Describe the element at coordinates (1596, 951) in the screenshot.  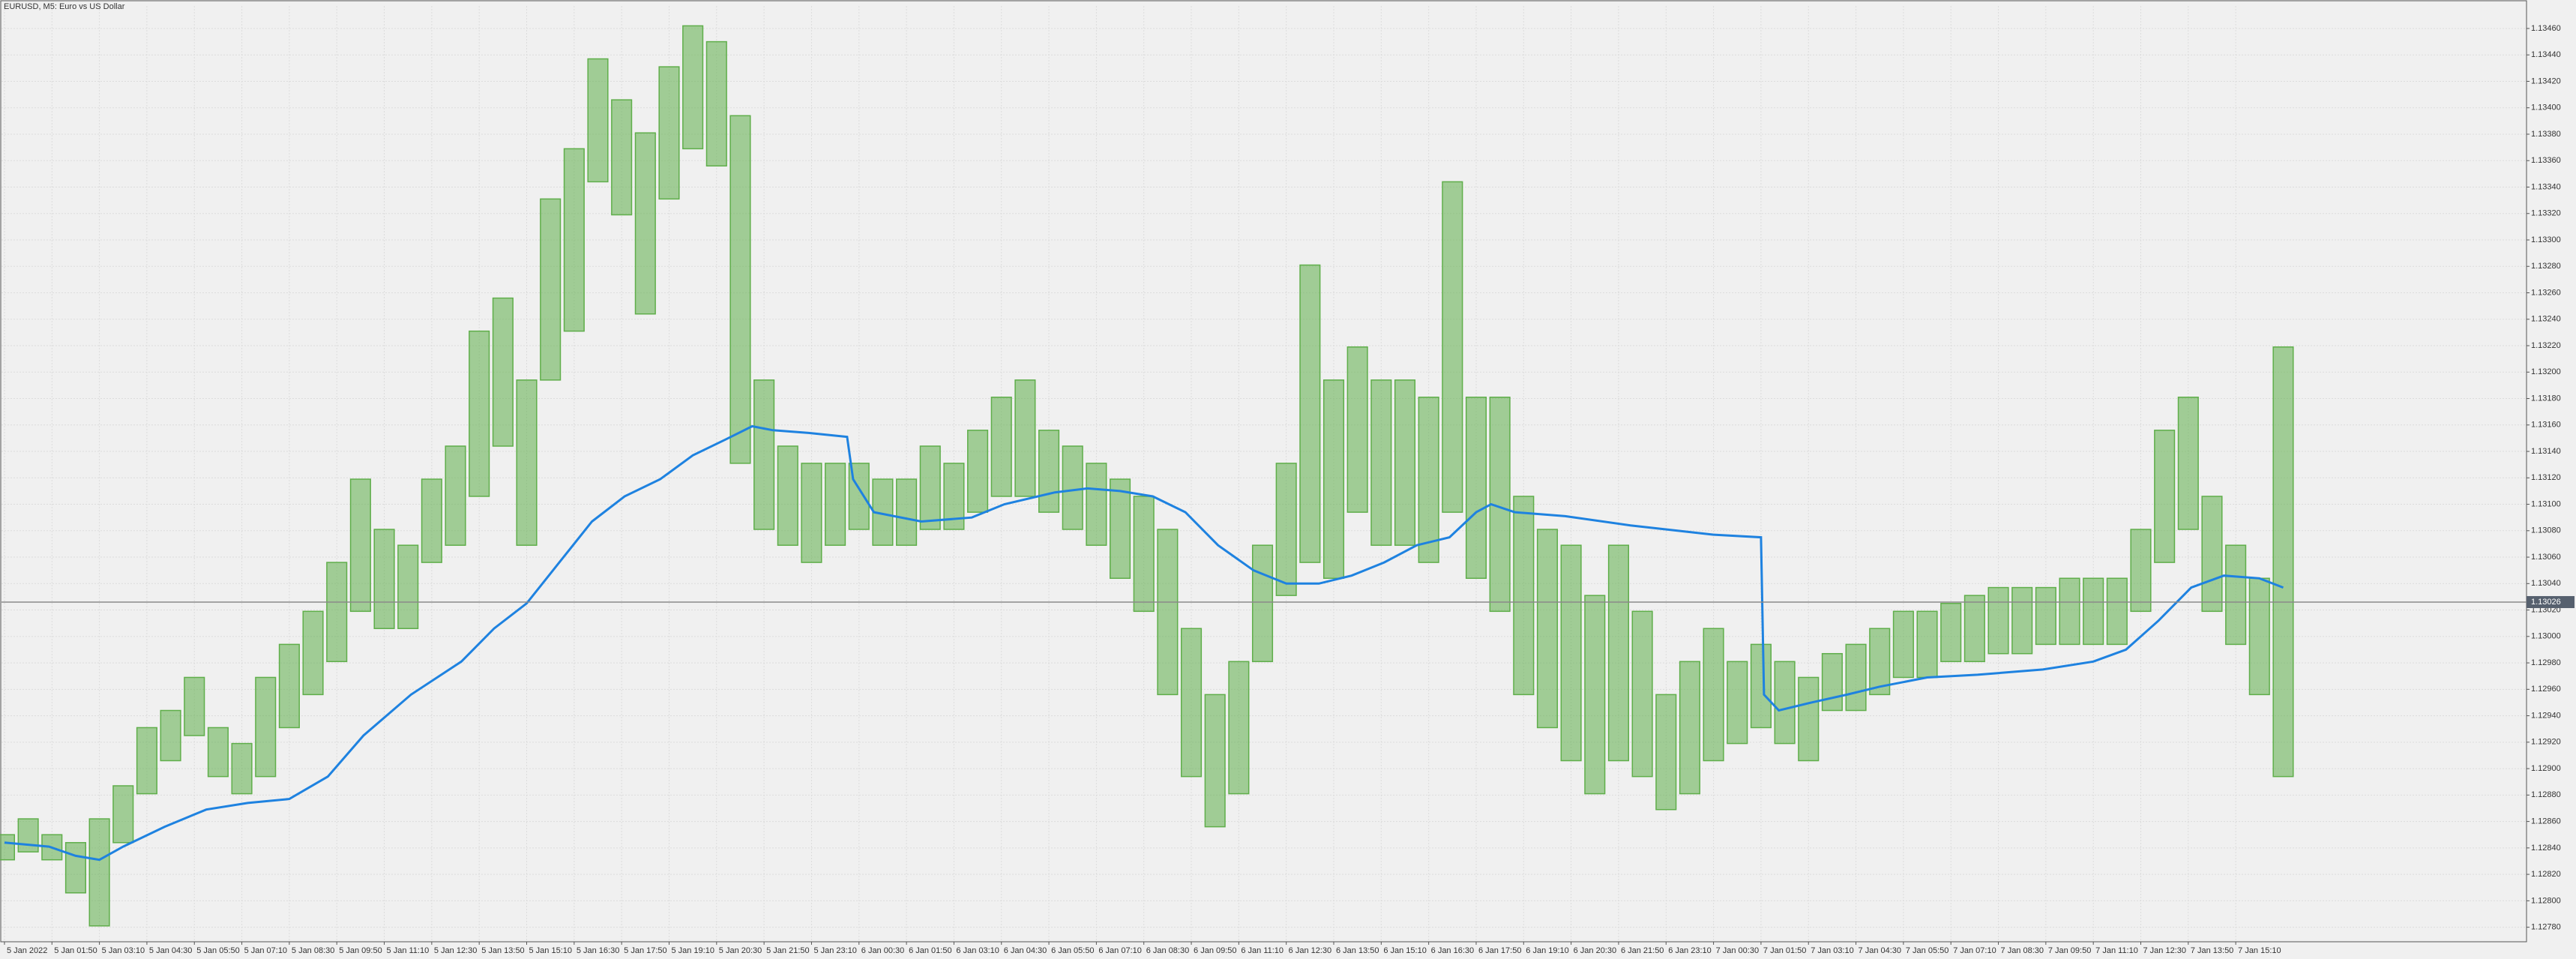
I see `x-tick-label: 6 Jan 20:30` at that location.